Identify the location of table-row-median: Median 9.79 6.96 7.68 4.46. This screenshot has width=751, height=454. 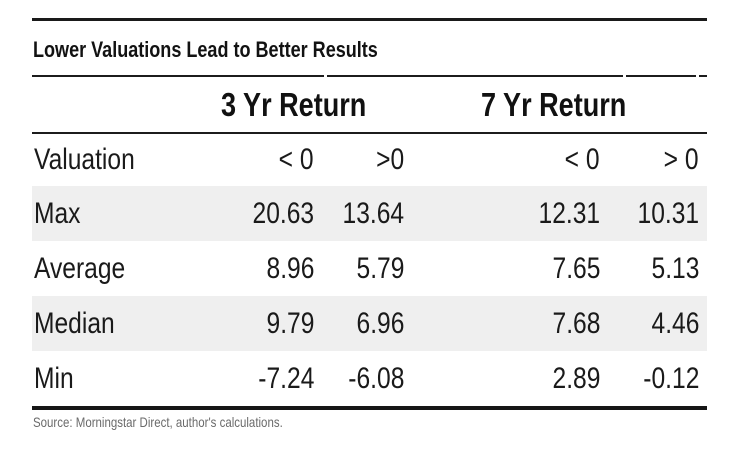
(369, 323).